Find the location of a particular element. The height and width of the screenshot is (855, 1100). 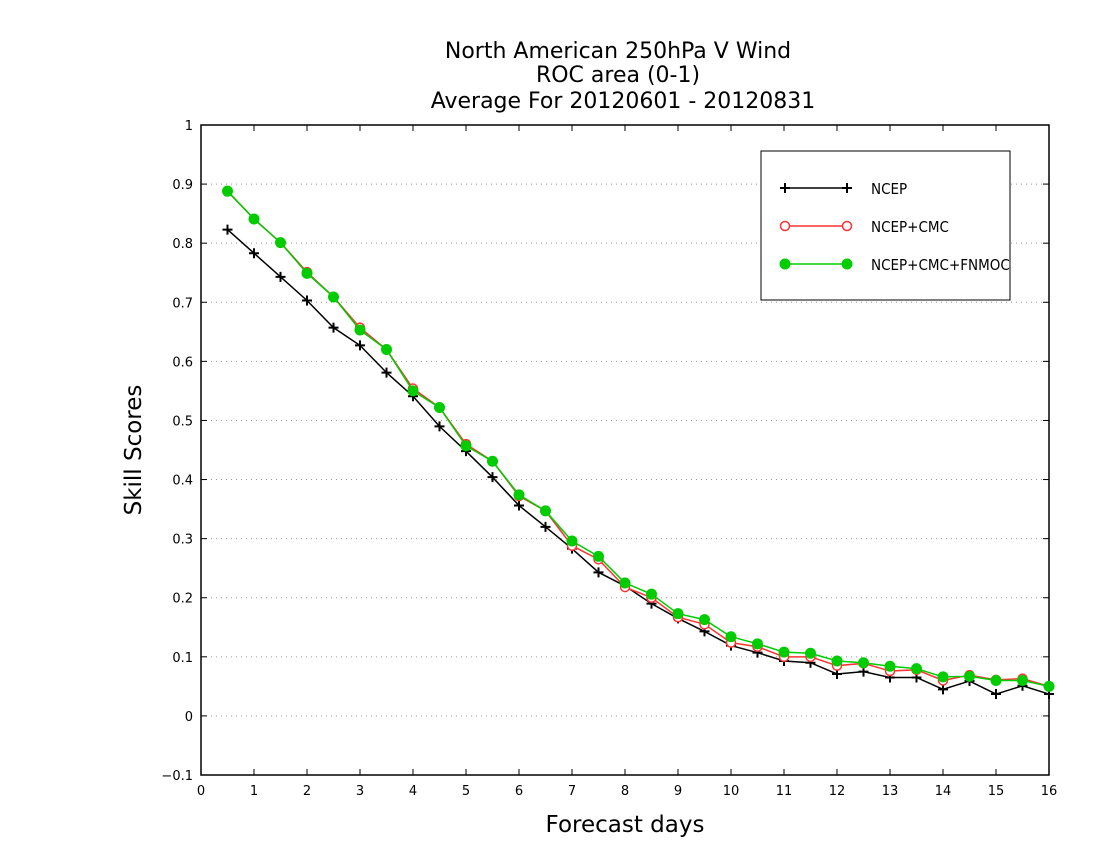

x-tick-label: 7 is located at coordinates (572, 791).